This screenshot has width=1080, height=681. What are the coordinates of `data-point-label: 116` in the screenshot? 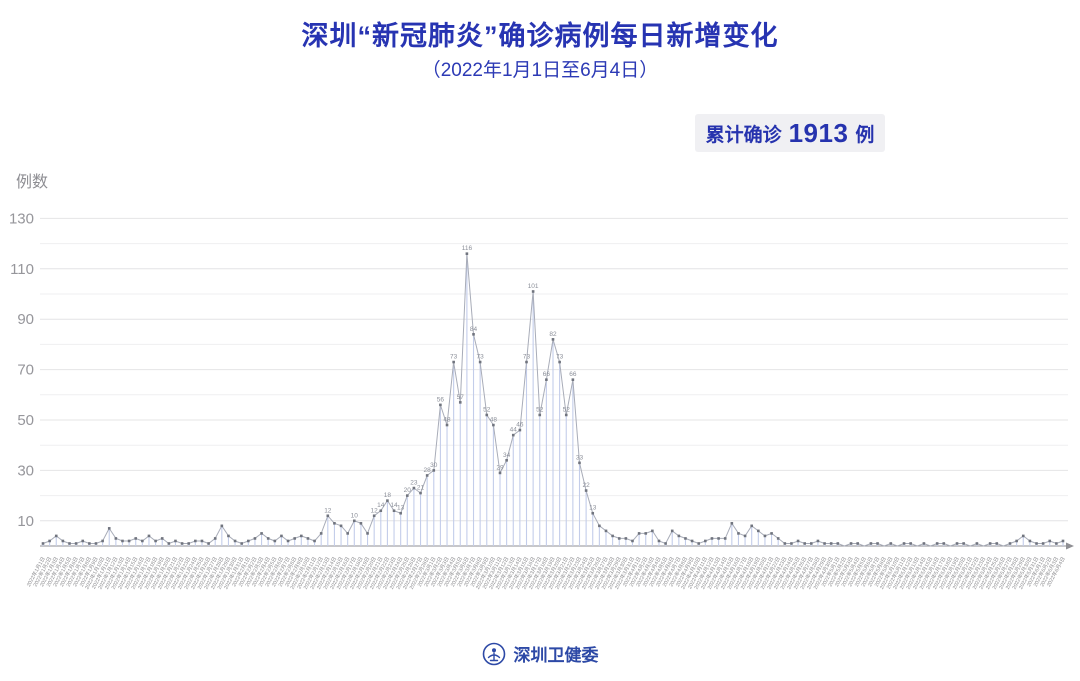 It's located at (467, 248).